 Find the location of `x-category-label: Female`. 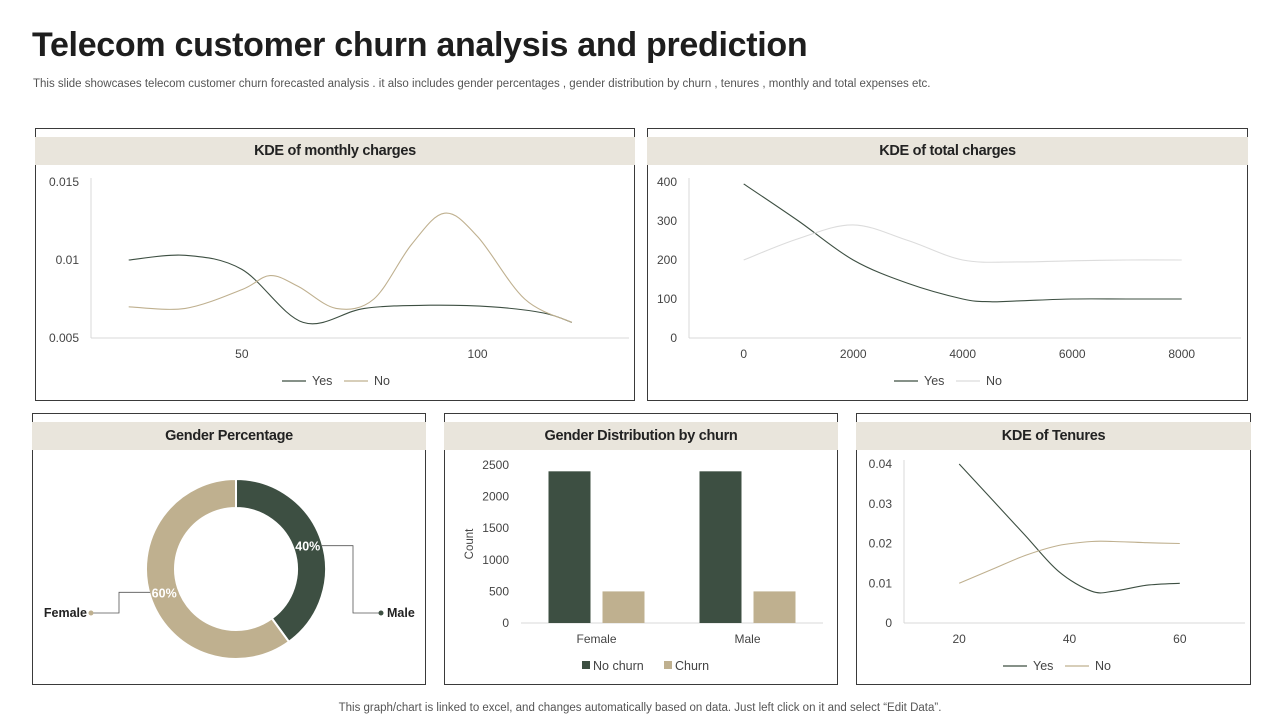

x-category-label: Female is located at coordinates (596, 639).